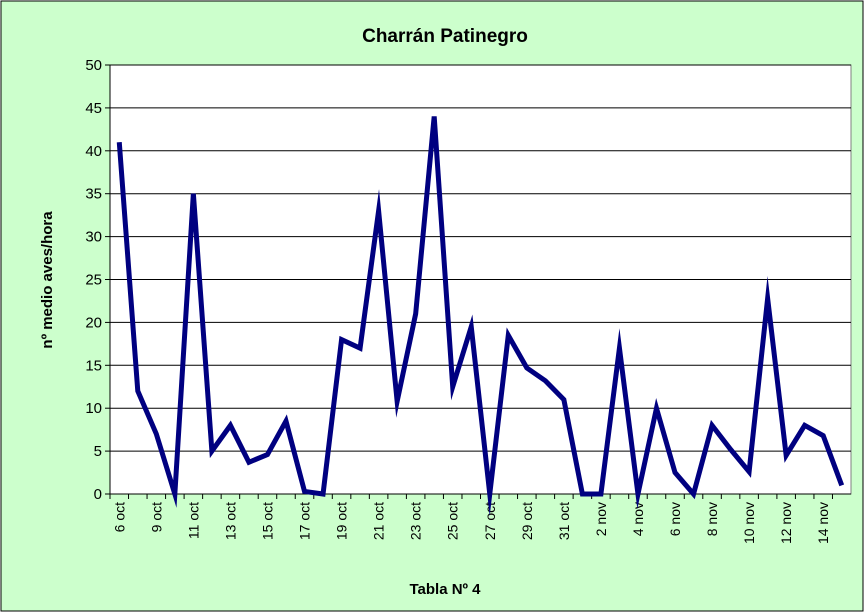 This screenshot has width=864, height=612. I want to click on x-tick-label: 12 nov, so click(786, 523).